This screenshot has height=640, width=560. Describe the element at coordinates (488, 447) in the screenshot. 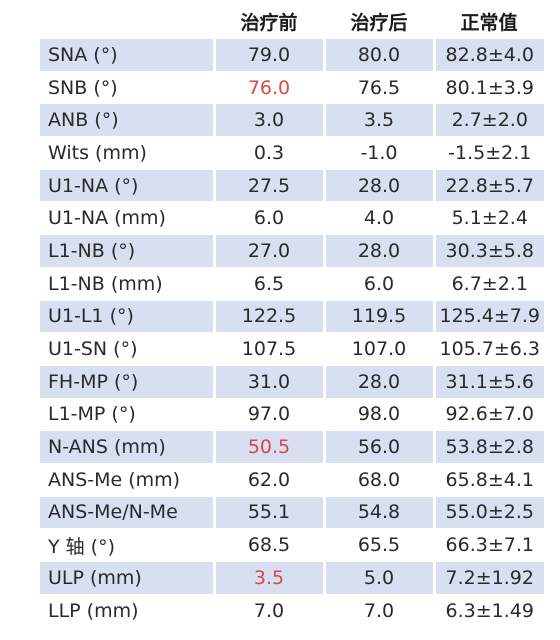

I see `normal-value: 53.8±2.8` at that location.